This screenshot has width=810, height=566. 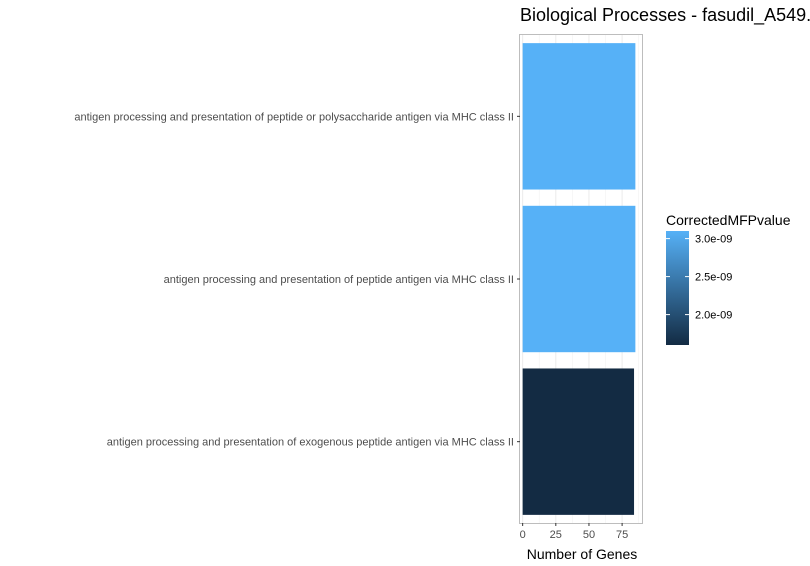 What do you see at coordinates (523, 535) in the screenshot?
I see `x-tick-label: 0` at bounding box center [523, 535].